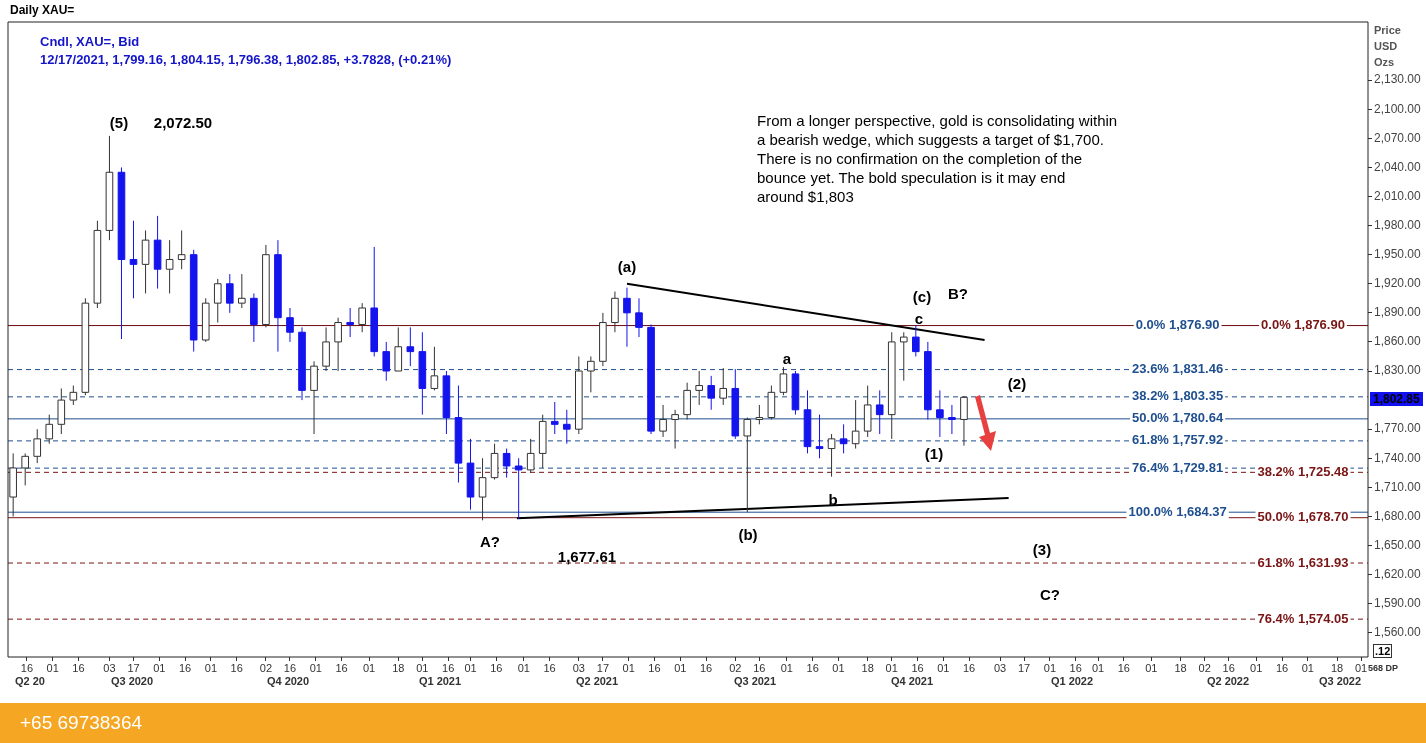 This screenshot has width=1426, height=743. I want to click on annotation: a, so click(787, 358).